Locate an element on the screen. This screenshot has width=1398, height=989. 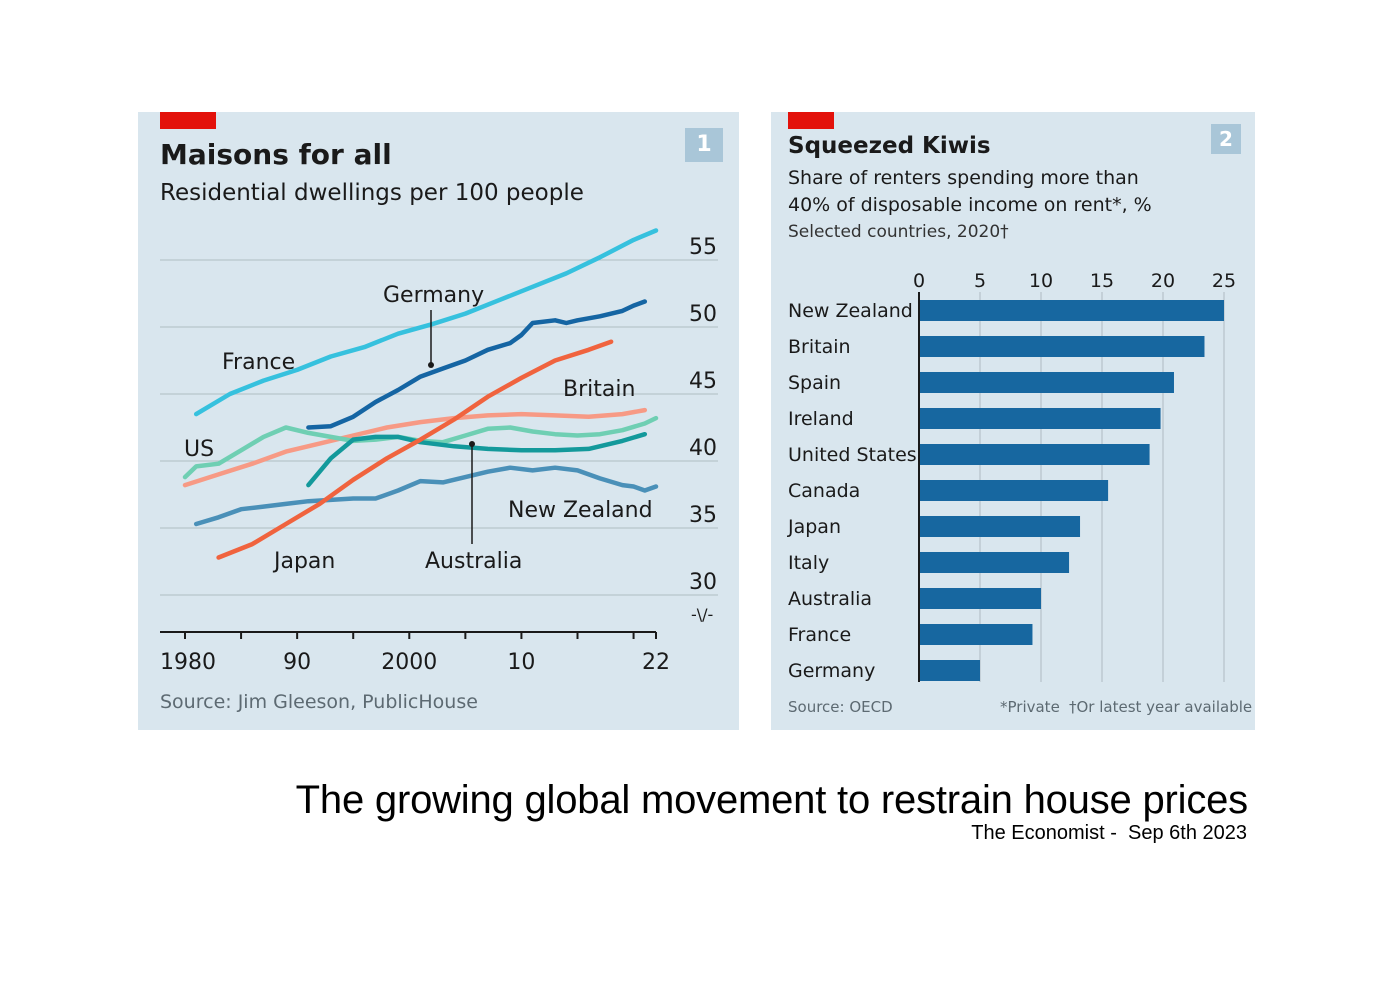
footnote-private: *Private is located at coordinates (1030, 707).